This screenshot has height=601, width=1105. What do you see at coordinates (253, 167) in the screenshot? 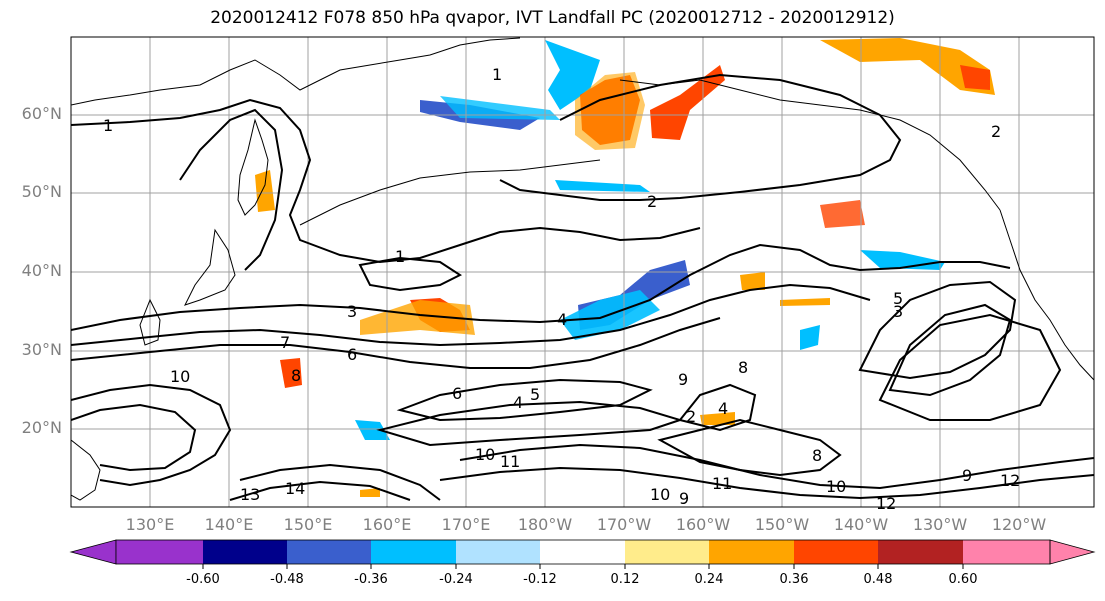
I see `kamchatka-coastline` at bounding box center [253, 167].